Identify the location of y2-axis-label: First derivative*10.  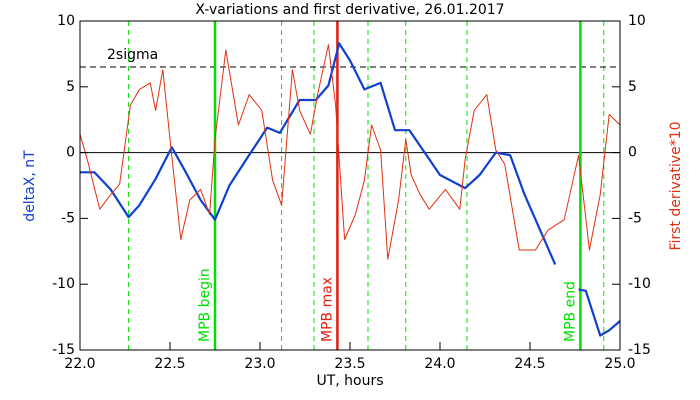
(676, 185).